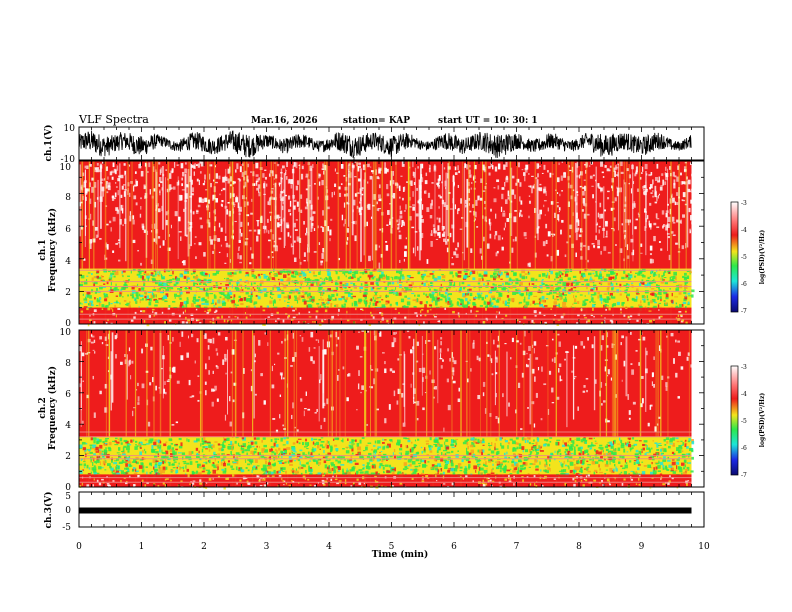 This screenshot has height=612, width=792. What do you see at coordinates (98, 208) in the screenshot?
I see `spectrogram-quiet-streak` at bounding box center [98, 208].